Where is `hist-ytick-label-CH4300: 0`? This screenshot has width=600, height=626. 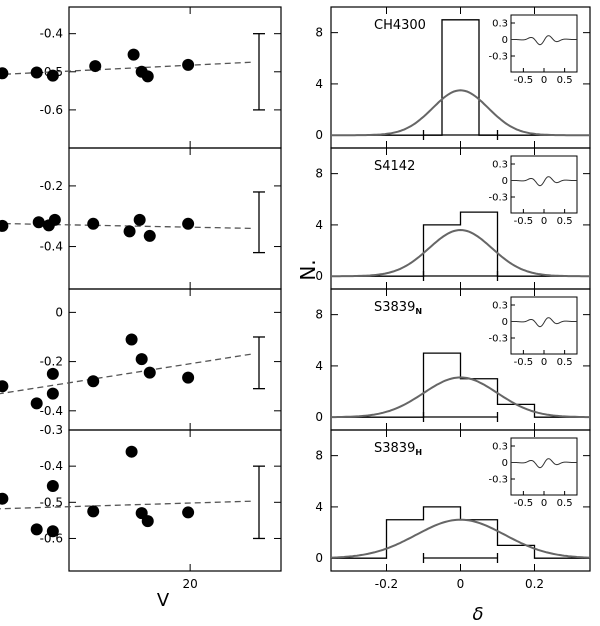
hist-ytick-label-CH4300: 0 is located at coordinates (319, 135).